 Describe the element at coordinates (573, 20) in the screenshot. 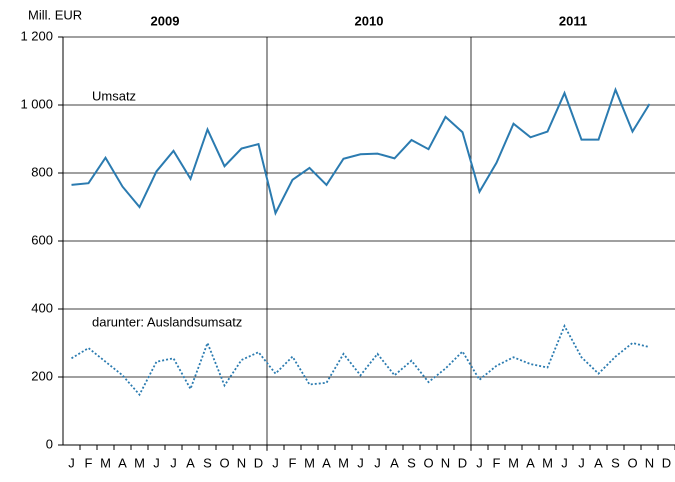

I see `year-label: 2011` at that location.